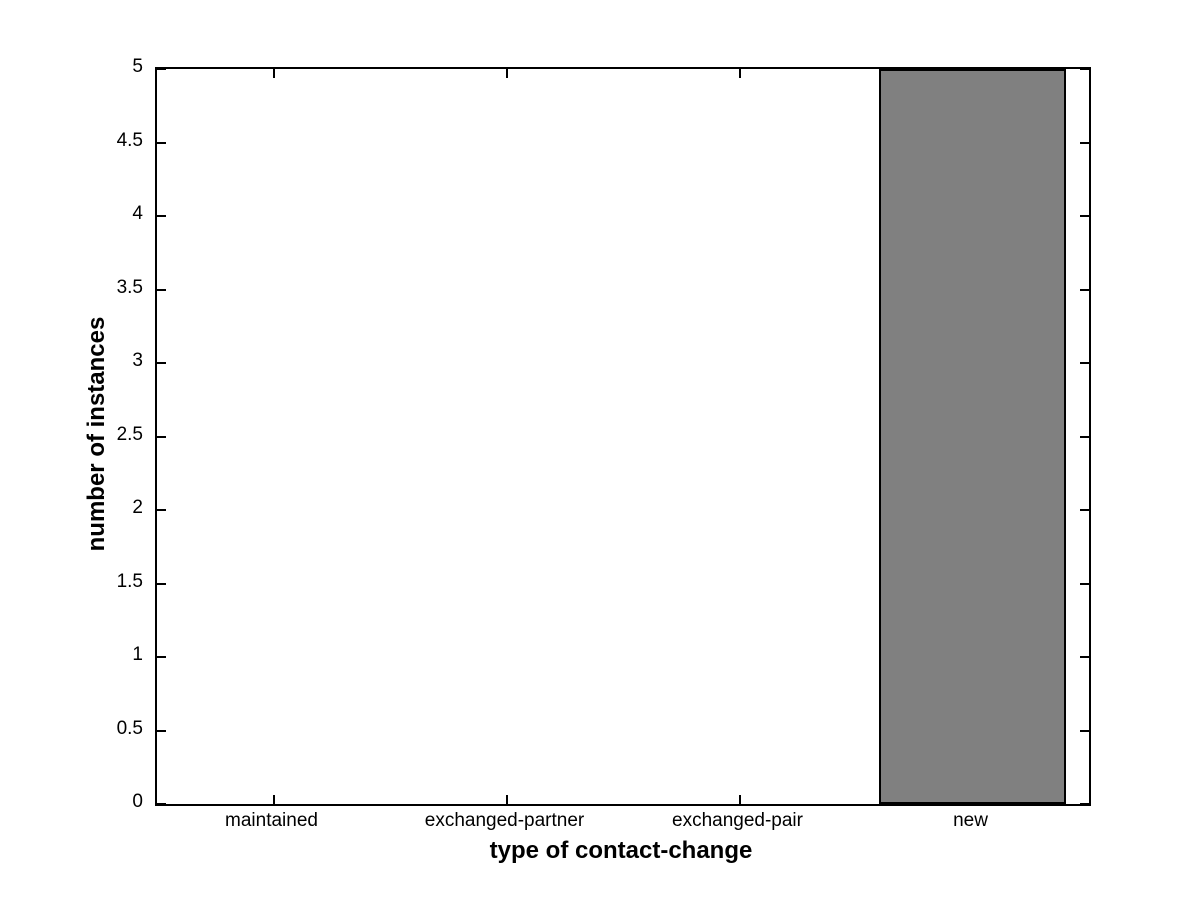  Describe the element at coordinates (96, 434) in the screenshot. I see `y-axis-label: number of instances` at that location.